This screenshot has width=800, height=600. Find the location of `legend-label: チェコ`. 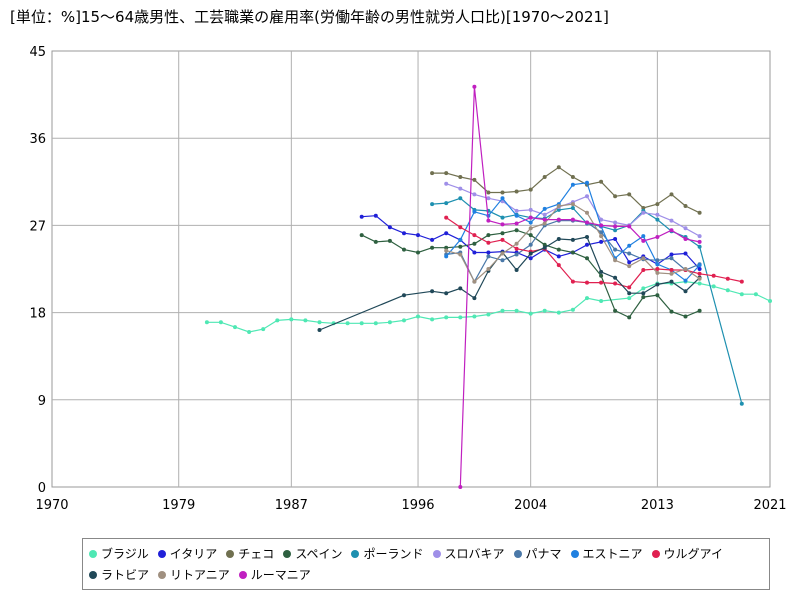

legend-label: チェコ is located at coordinates (256, 554).